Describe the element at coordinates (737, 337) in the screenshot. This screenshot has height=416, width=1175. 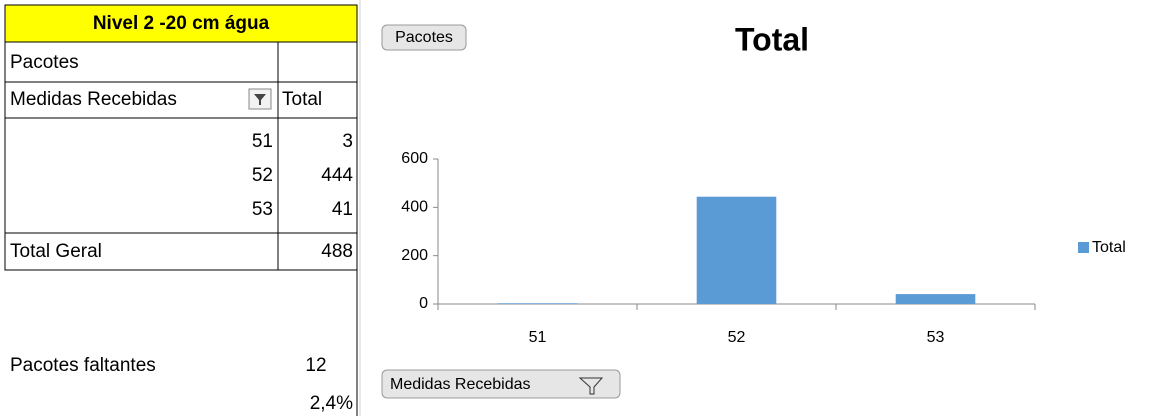
I see `x-tick-label: 52` at that location.